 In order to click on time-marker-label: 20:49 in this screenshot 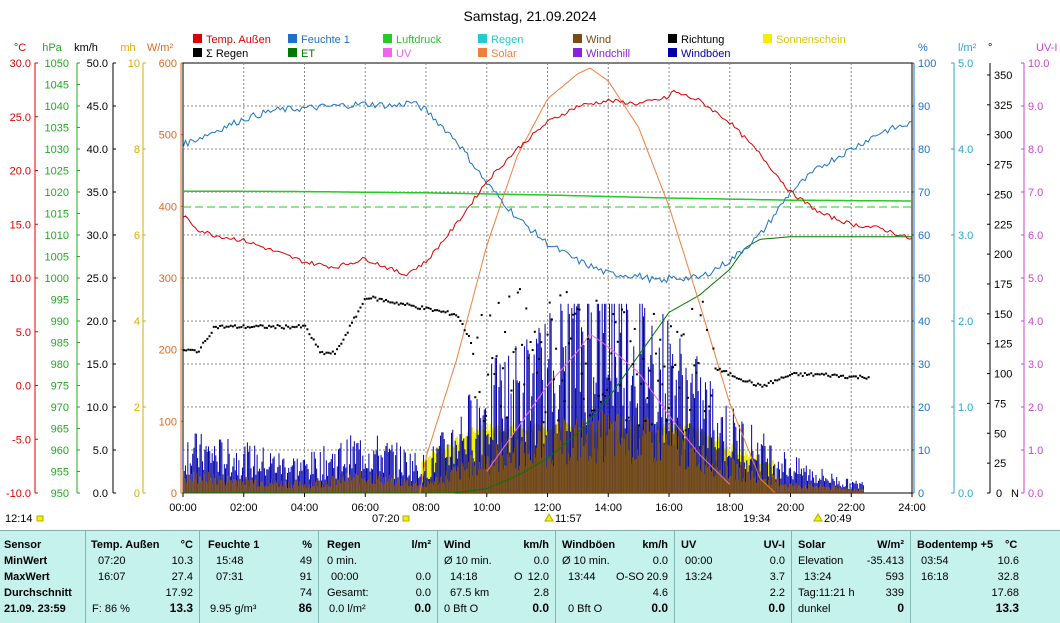, I will do `click(838, 519)`.